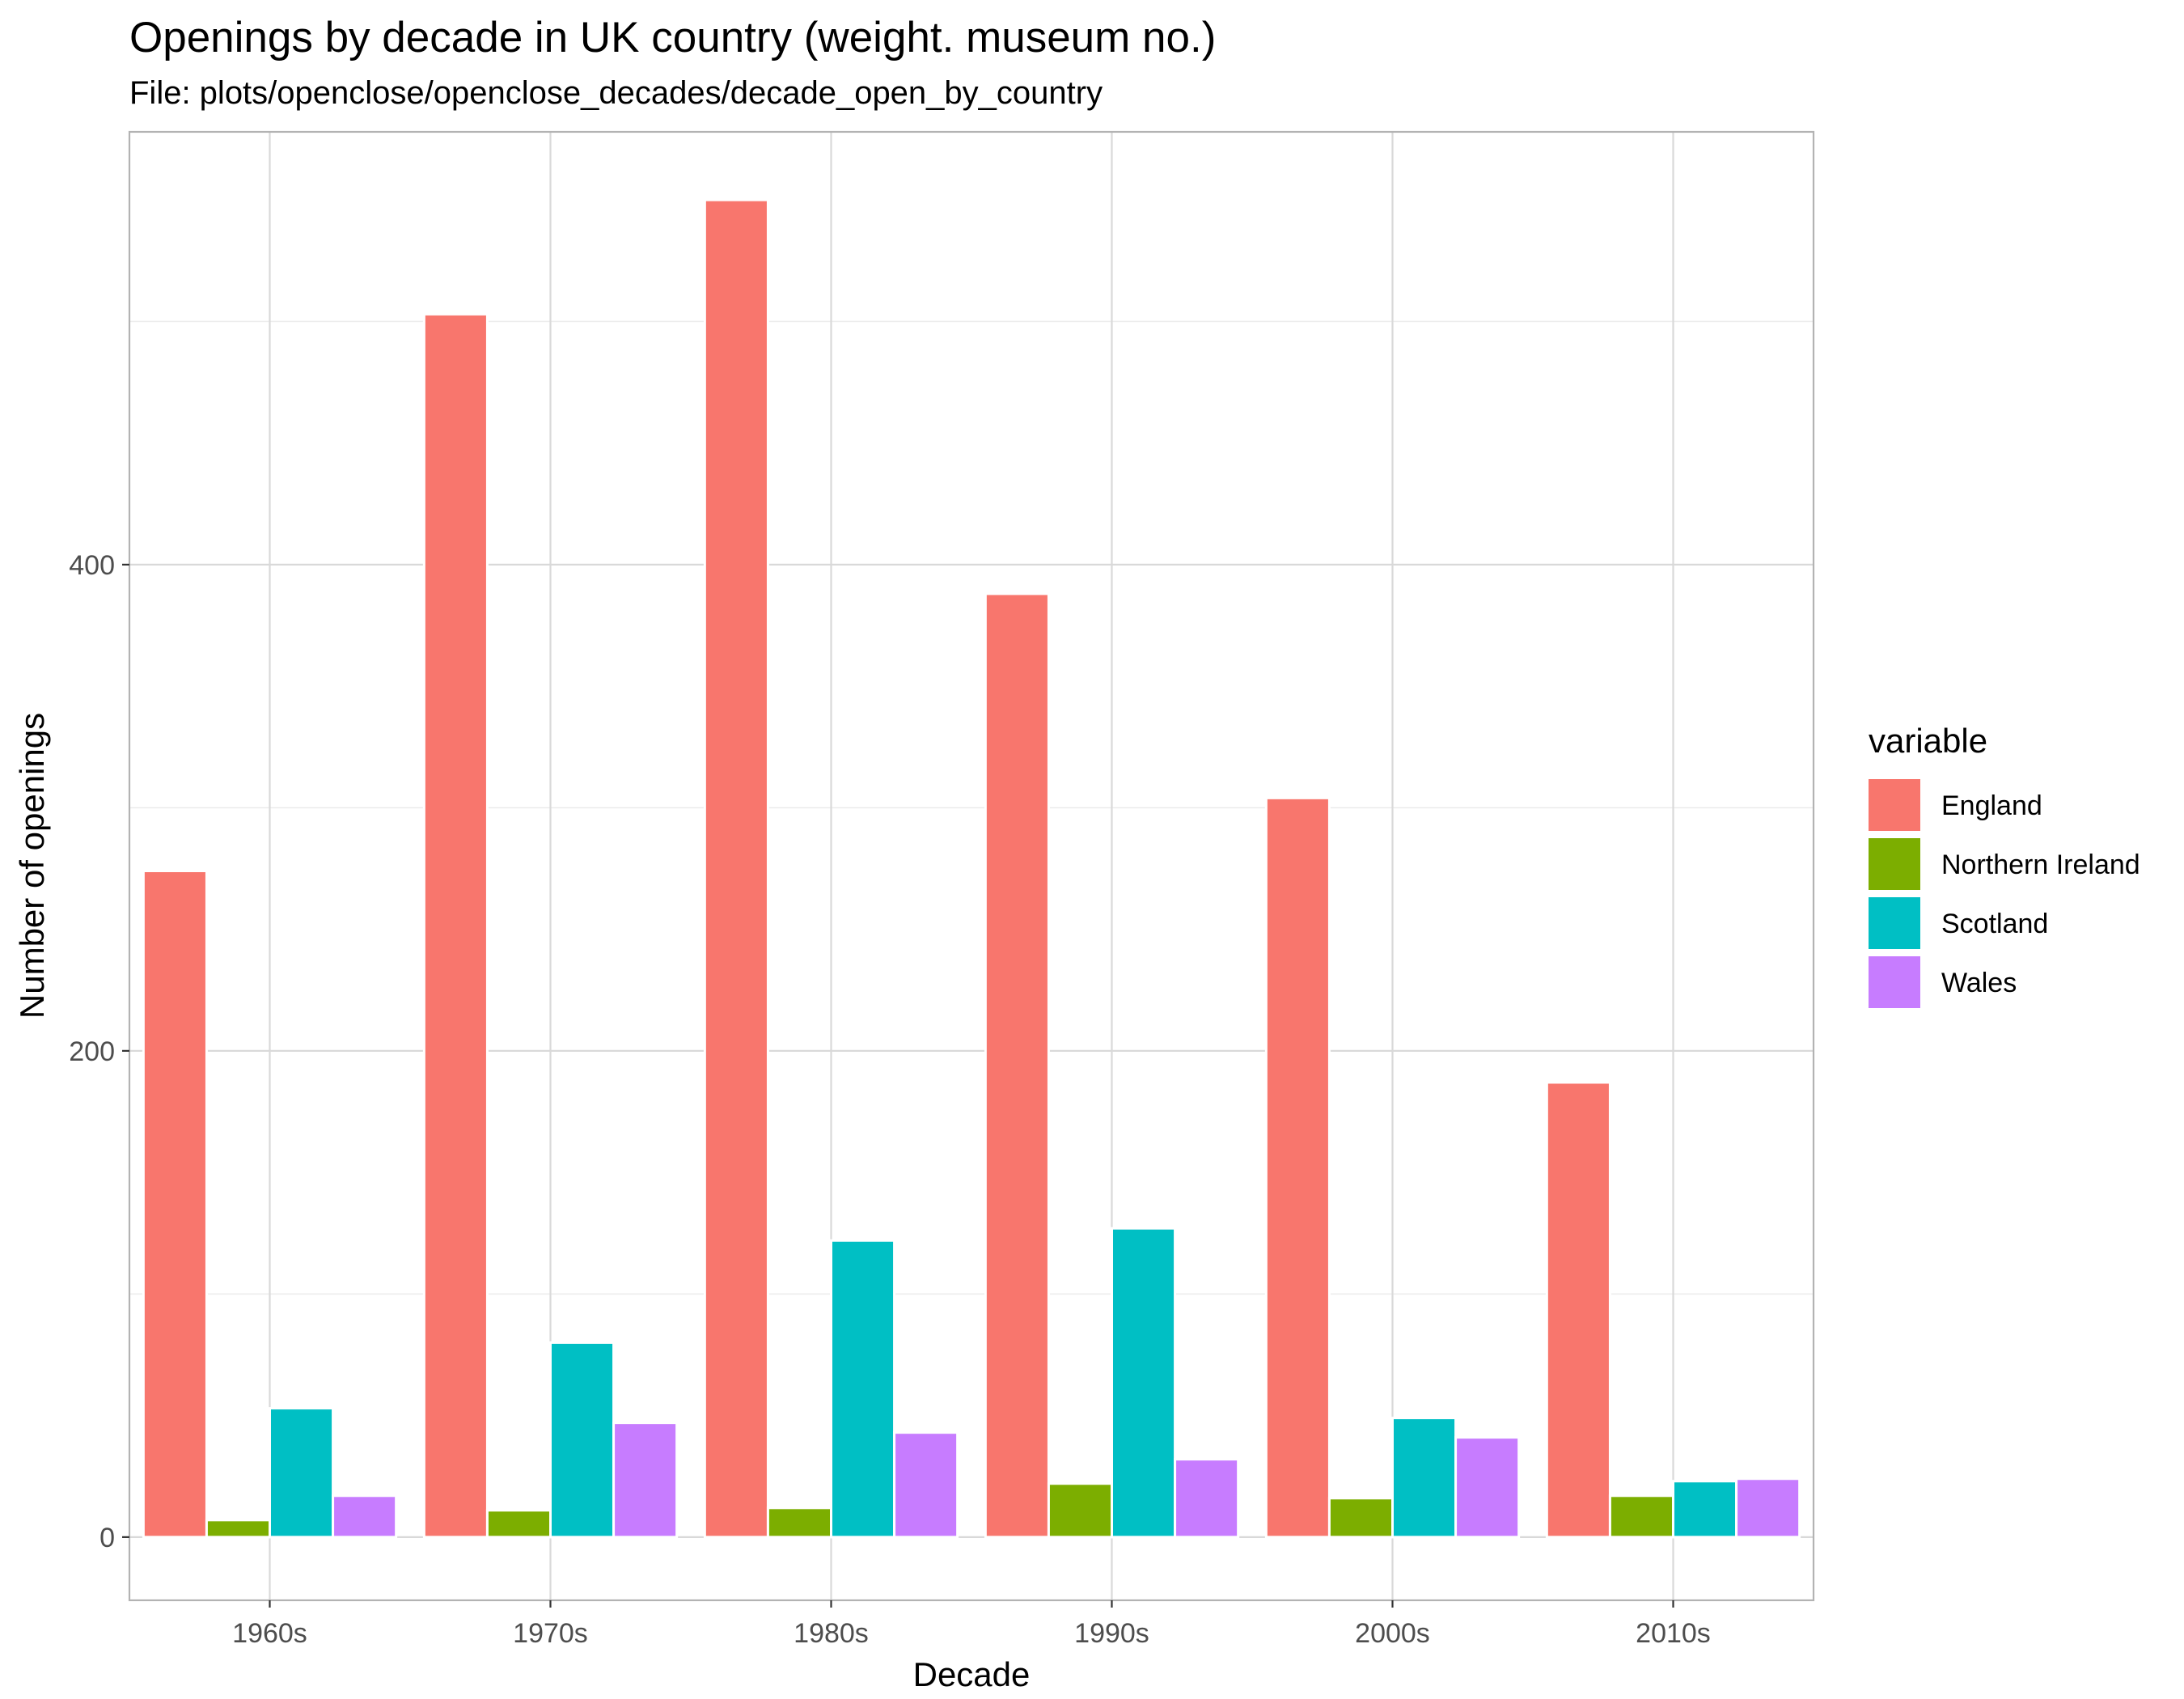 This screenshot has height=1699, width=2184. Describe the element at coordinates (645, 1480) in the screenshot. I see `bar-wales-1970s` at that location.